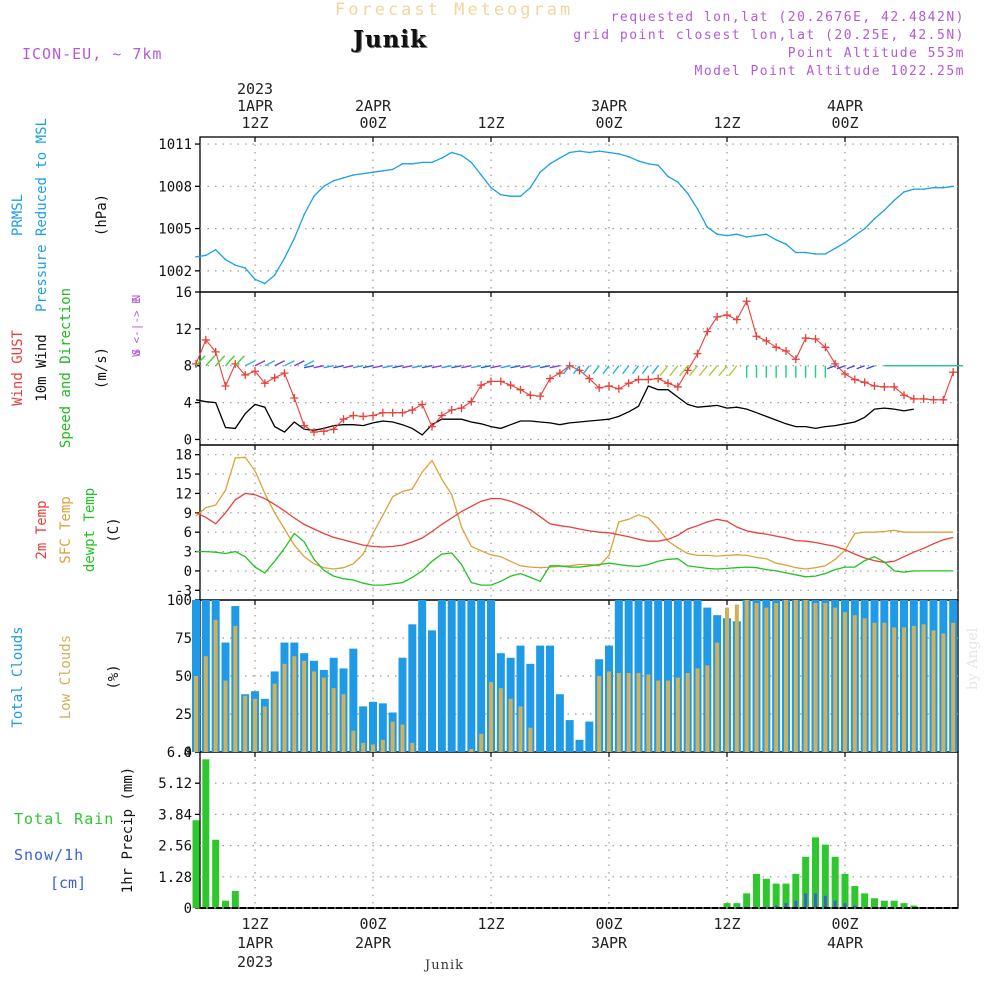  I want to click on temp-unit: (C), so click(114, 529).